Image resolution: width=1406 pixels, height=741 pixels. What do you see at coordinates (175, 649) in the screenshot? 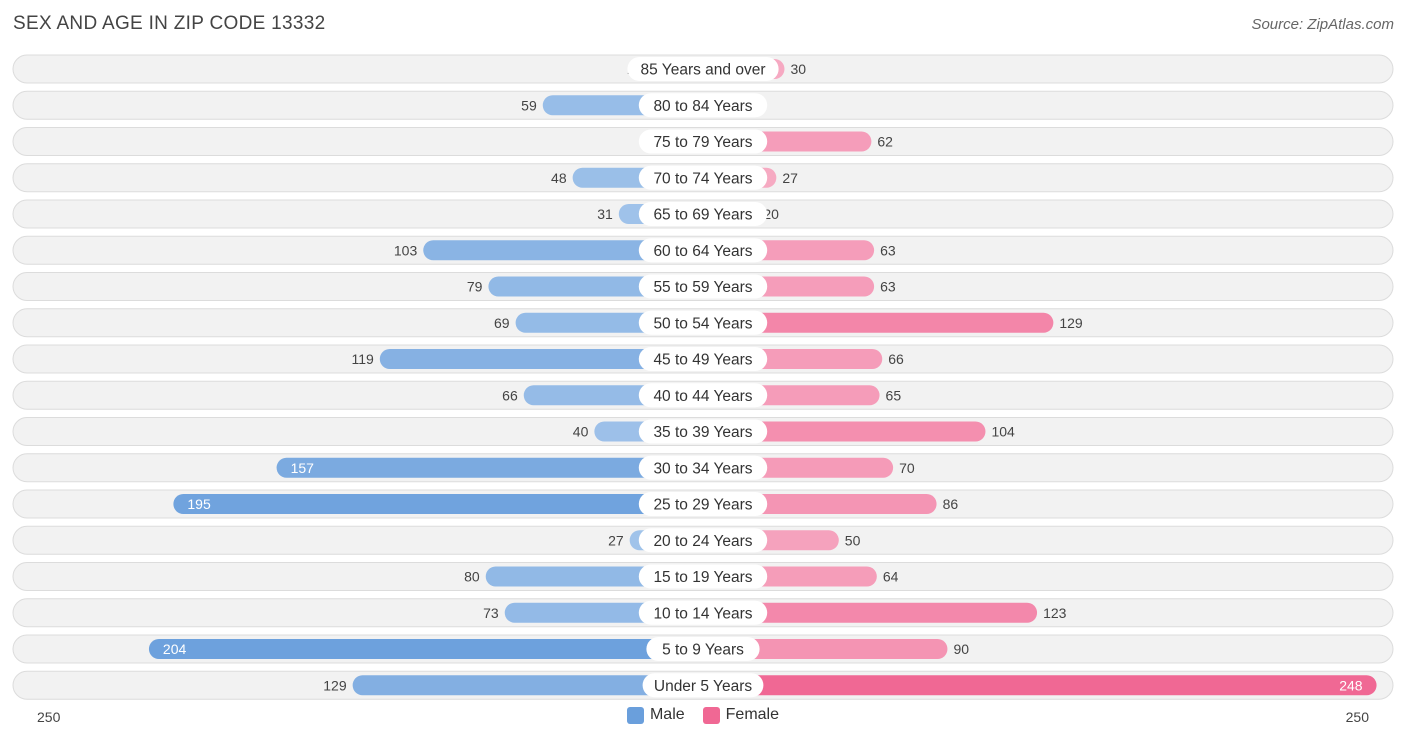
I see `data-label-male: 204` at bounding box center [175, 649].